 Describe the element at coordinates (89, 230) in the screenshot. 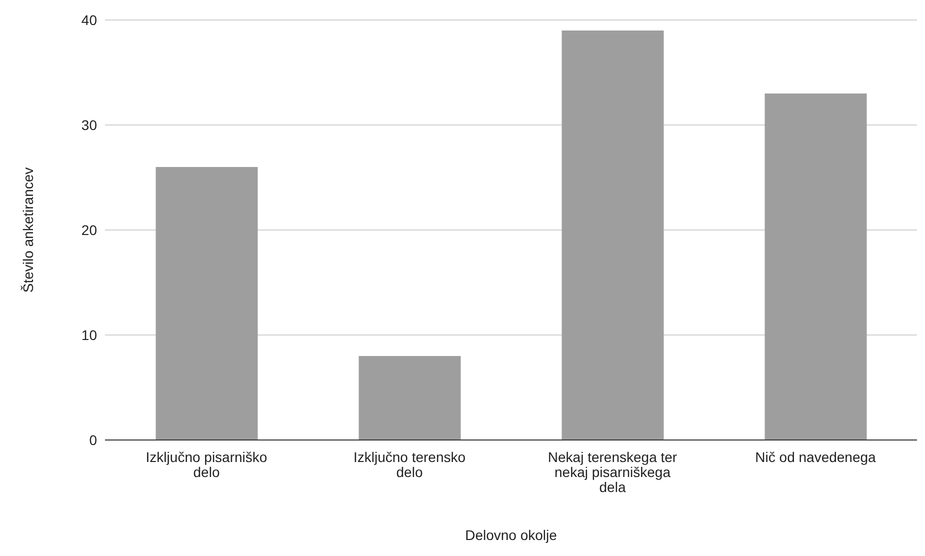

I see `y-tick-label: 20` at that location.